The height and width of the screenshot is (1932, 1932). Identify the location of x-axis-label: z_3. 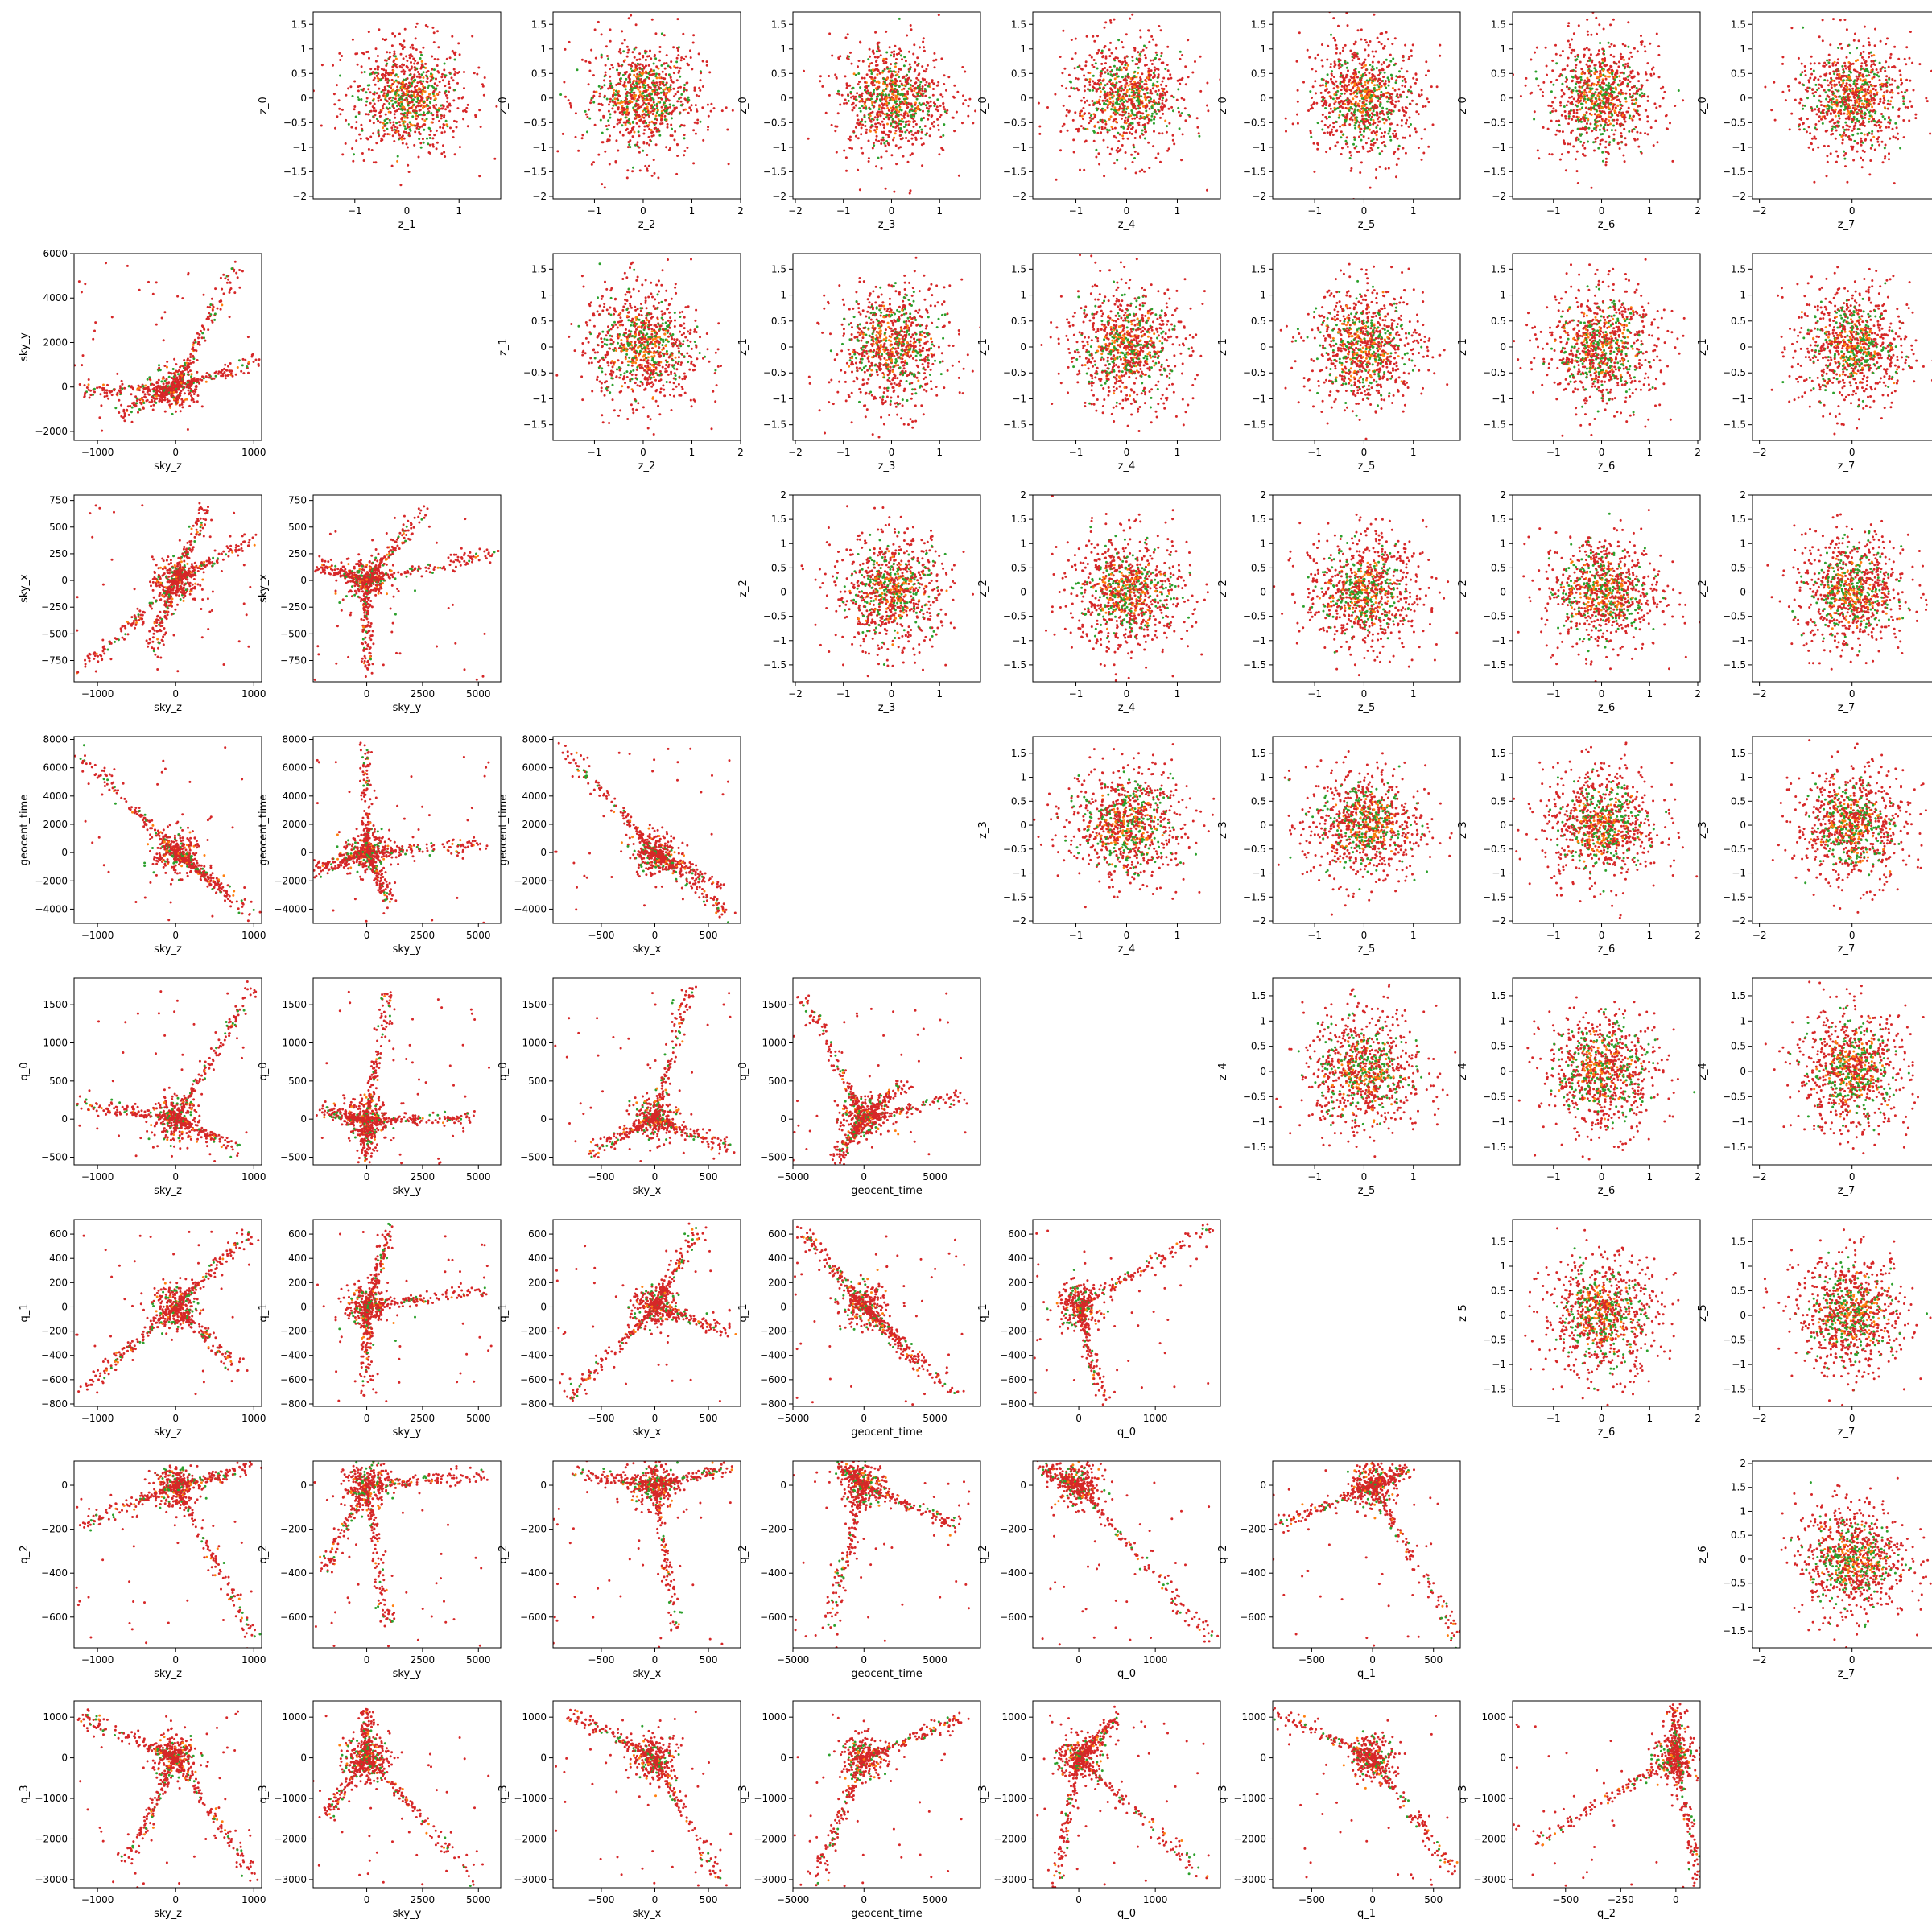
(887, 225).